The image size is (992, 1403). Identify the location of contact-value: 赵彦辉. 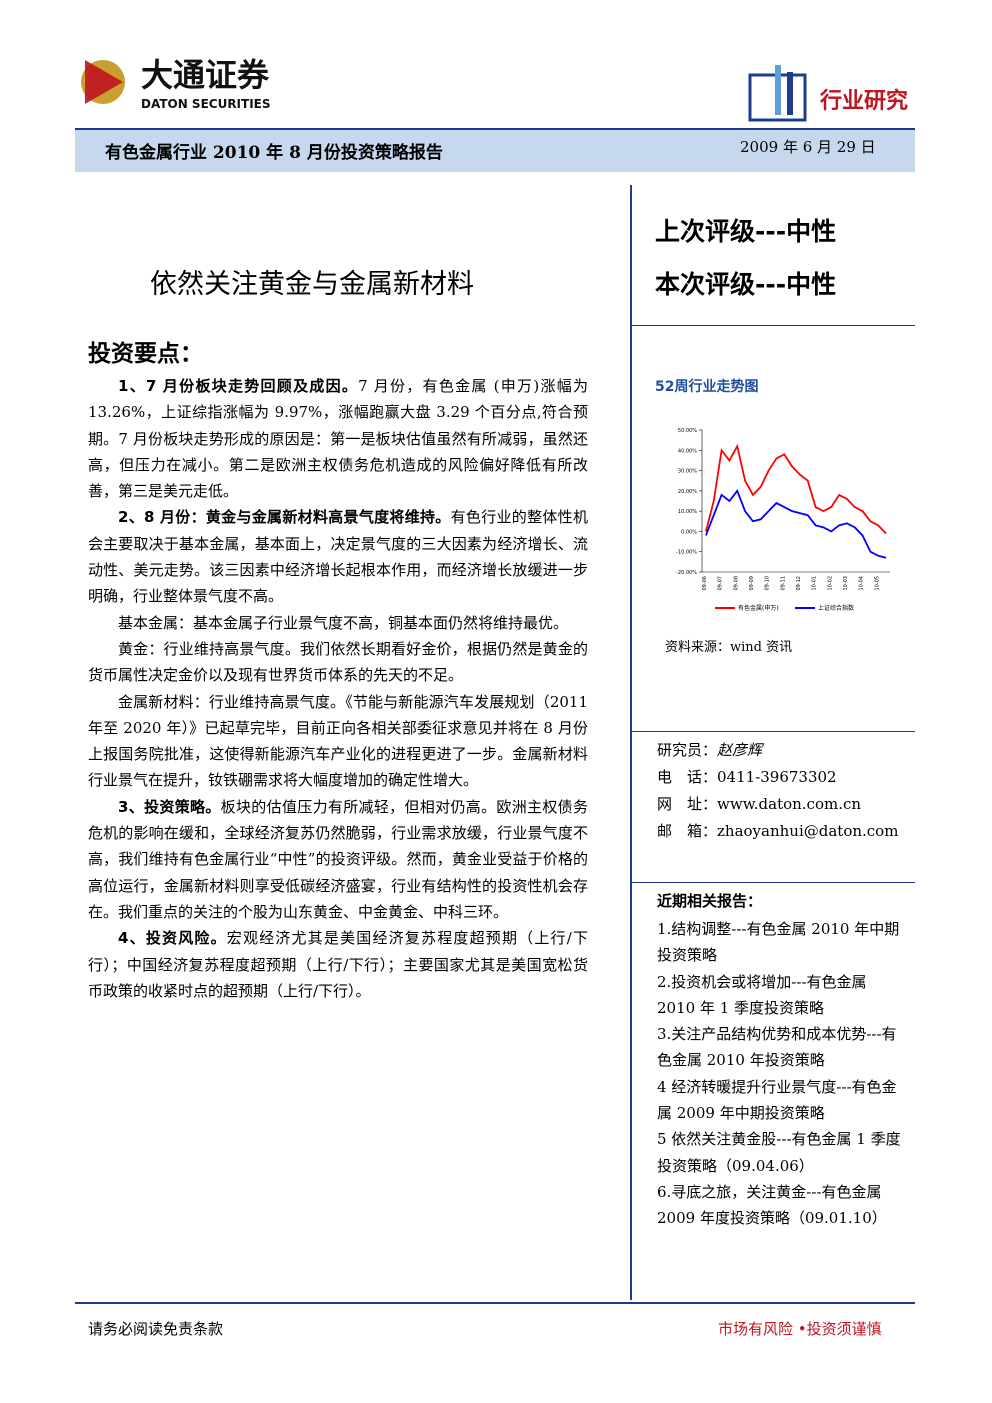
(740, 750).